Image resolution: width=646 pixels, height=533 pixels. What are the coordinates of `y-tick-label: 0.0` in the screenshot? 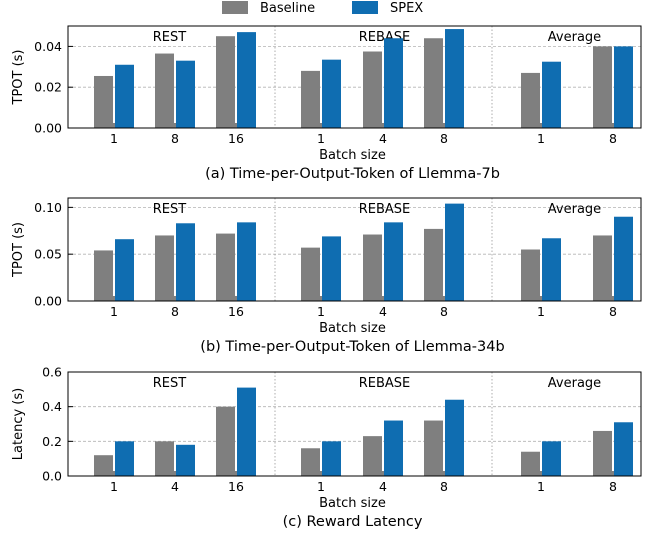 It's located at (52, 476).